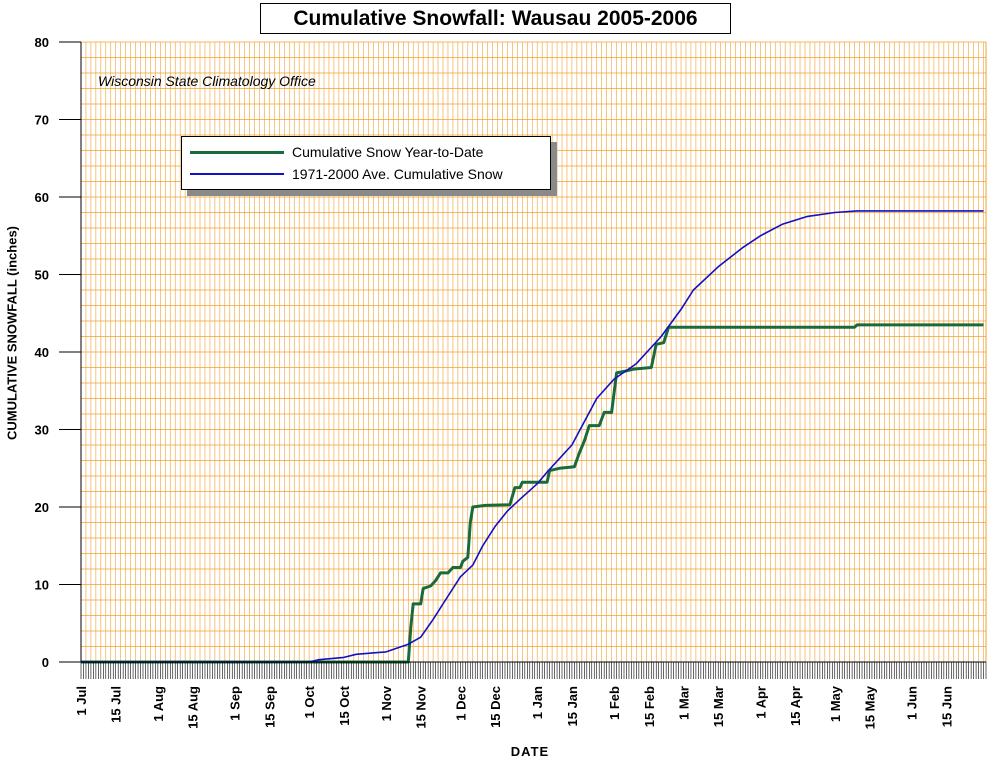 The image size is (991, 763). Describe the element at coordinates (193, 707) in the screenshot. I see `x-tick-label: 15 Aug` at that location.